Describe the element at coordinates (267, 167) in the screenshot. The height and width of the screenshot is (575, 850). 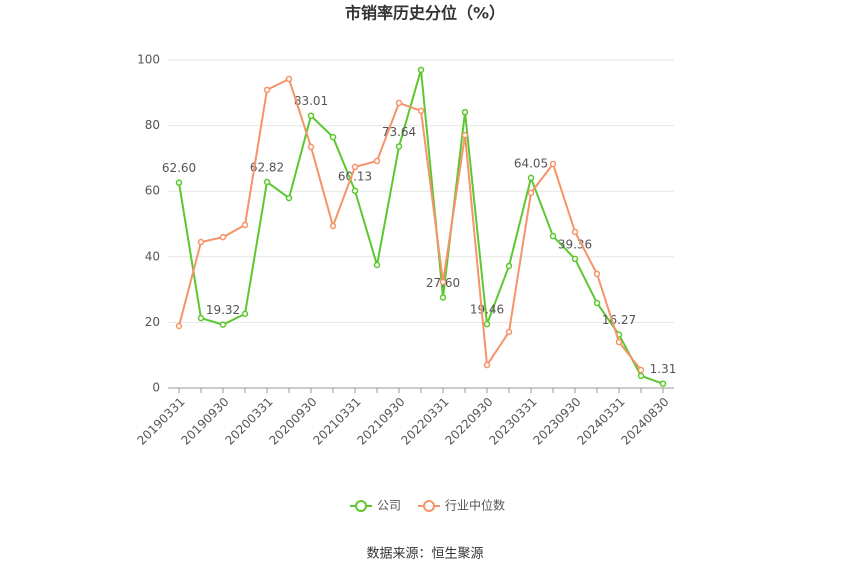
I see `data-label: 62.82` at that location.